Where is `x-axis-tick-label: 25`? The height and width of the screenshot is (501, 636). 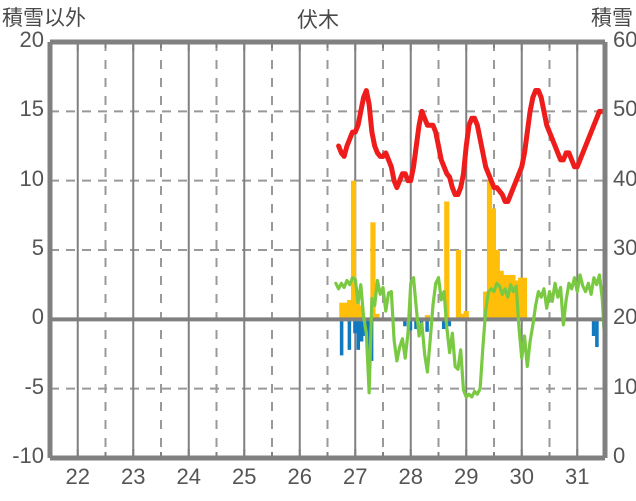 x-axis-tick-label: 25 is located at coordinates (244, 476).